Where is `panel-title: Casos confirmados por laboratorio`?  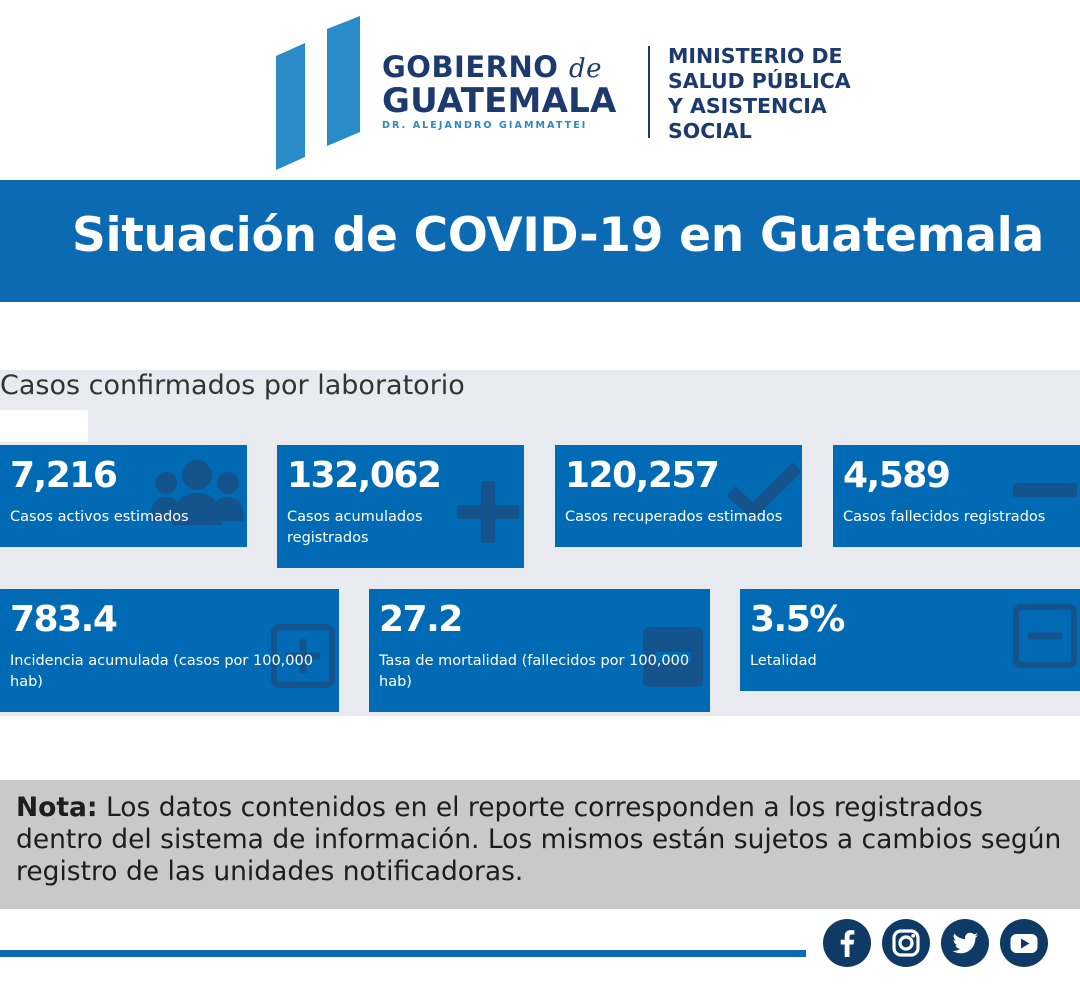 panel-title: Casos confirmados por laboratorio is located at coordinates (232, 385).